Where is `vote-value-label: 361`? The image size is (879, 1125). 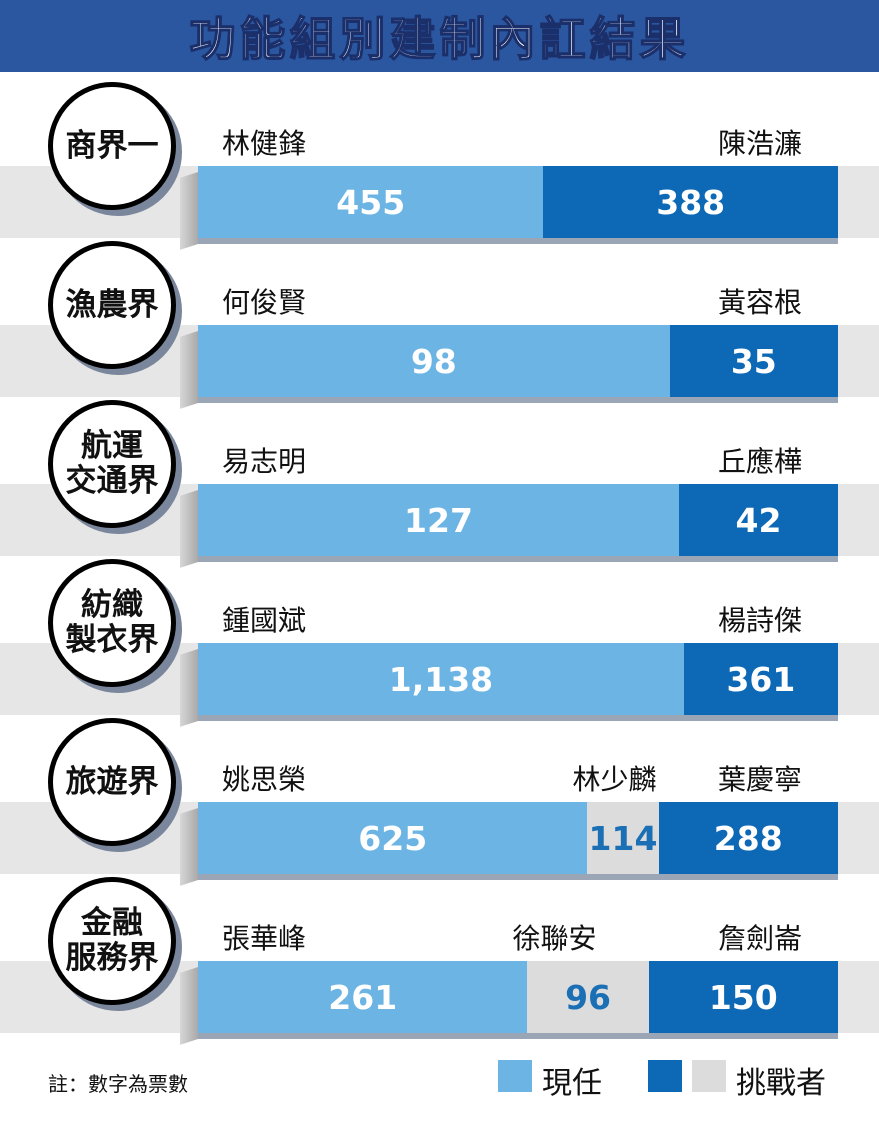
vote-value-label: 361 is located at coordinates (761, 679).